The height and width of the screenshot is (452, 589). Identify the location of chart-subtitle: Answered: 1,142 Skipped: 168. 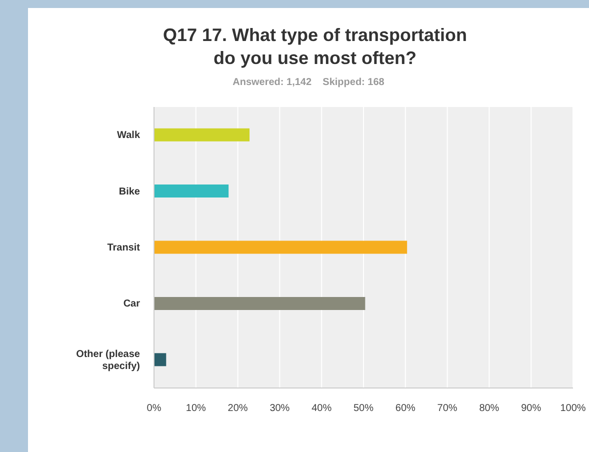
(309, 82).